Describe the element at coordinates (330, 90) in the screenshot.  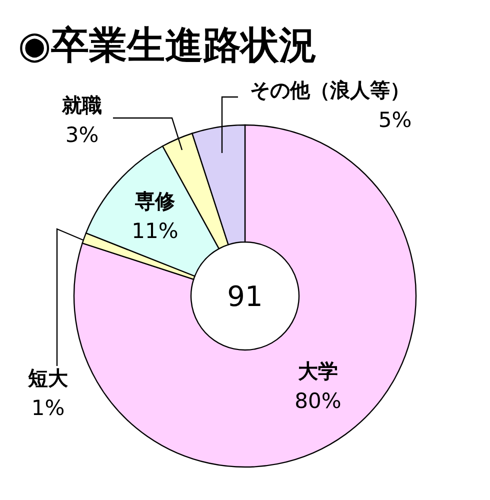
I see `slice-label: その他（浪人等）` at that location.